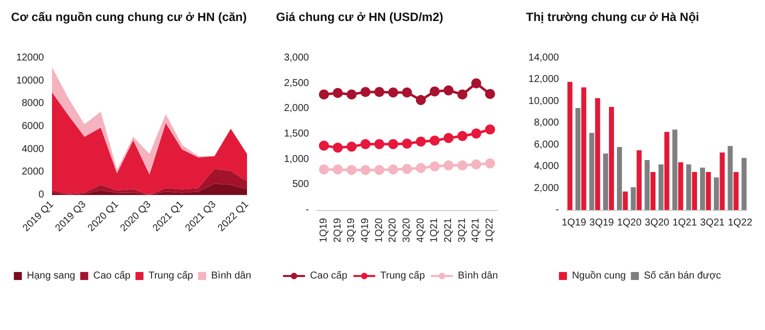  Describe the element at coordinates (547, 123) in the screenshot. I see `y-tick-label: 8,000` at that location.